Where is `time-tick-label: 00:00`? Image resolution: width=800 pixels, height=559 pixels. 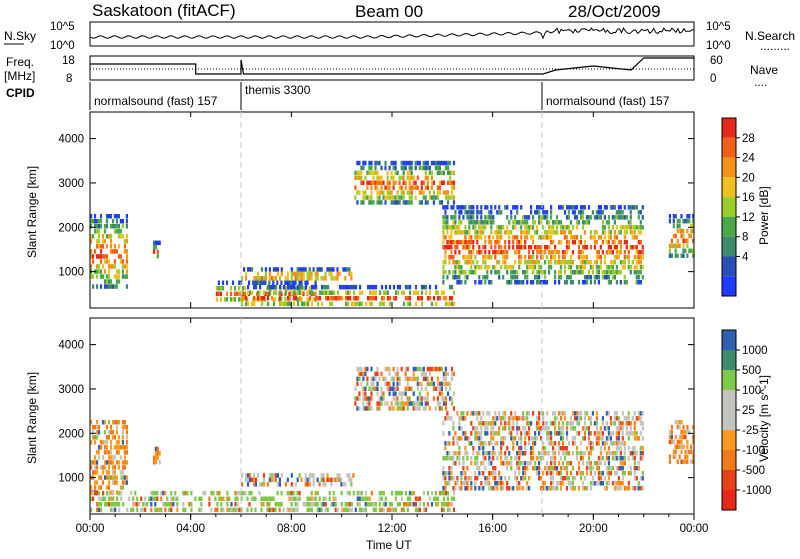 time-tick-label: 00:00 is located at coordinates (694, 529).